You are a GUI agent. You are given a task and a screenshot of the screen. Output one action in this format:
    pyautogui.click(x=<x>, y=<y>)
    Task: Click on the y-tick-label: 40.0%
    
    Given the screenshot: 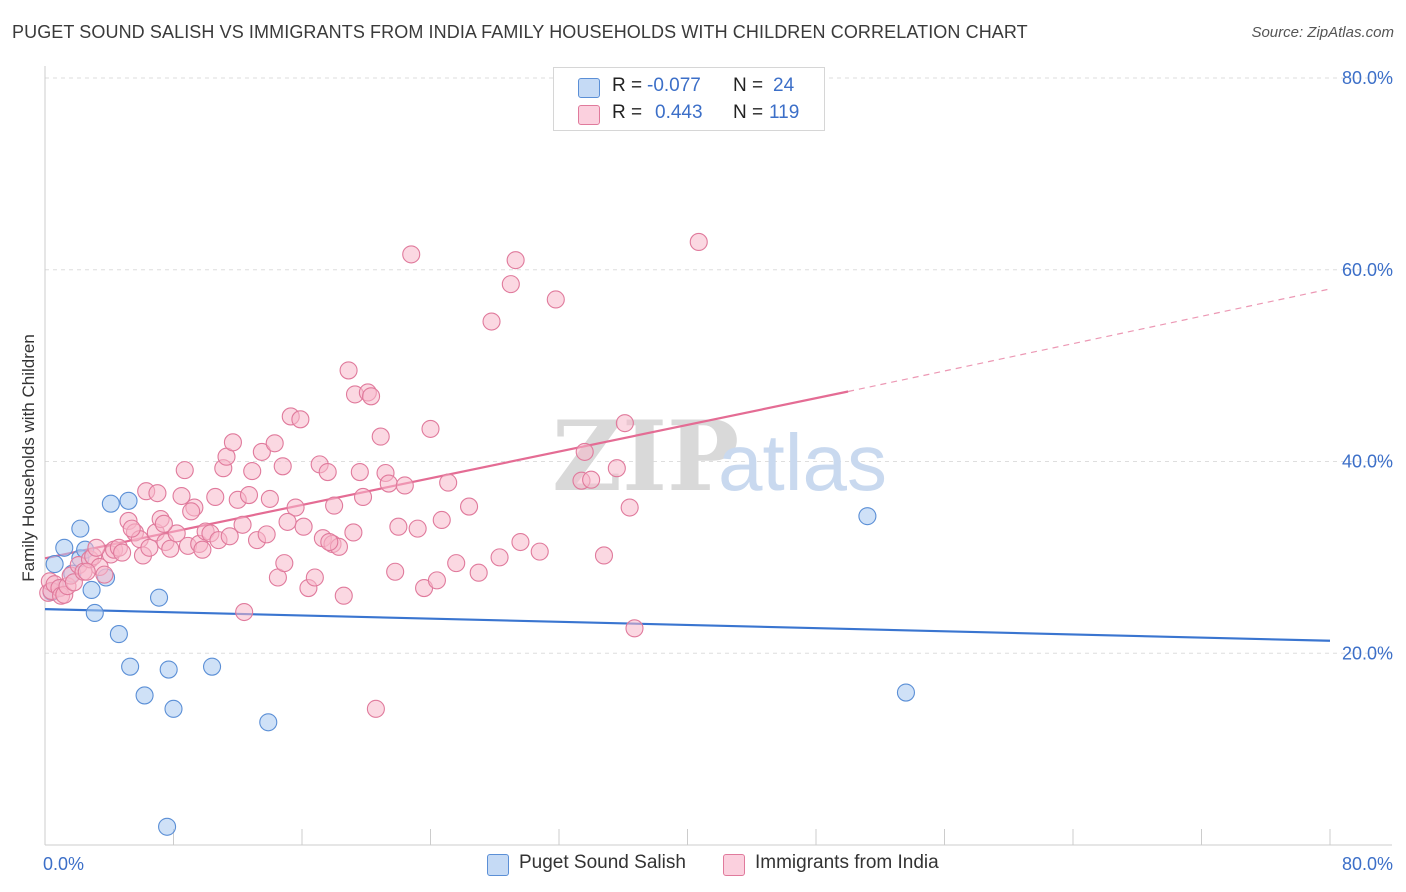 What is the action you would take?
    pyautogui.click(x=1367, y=462)
    